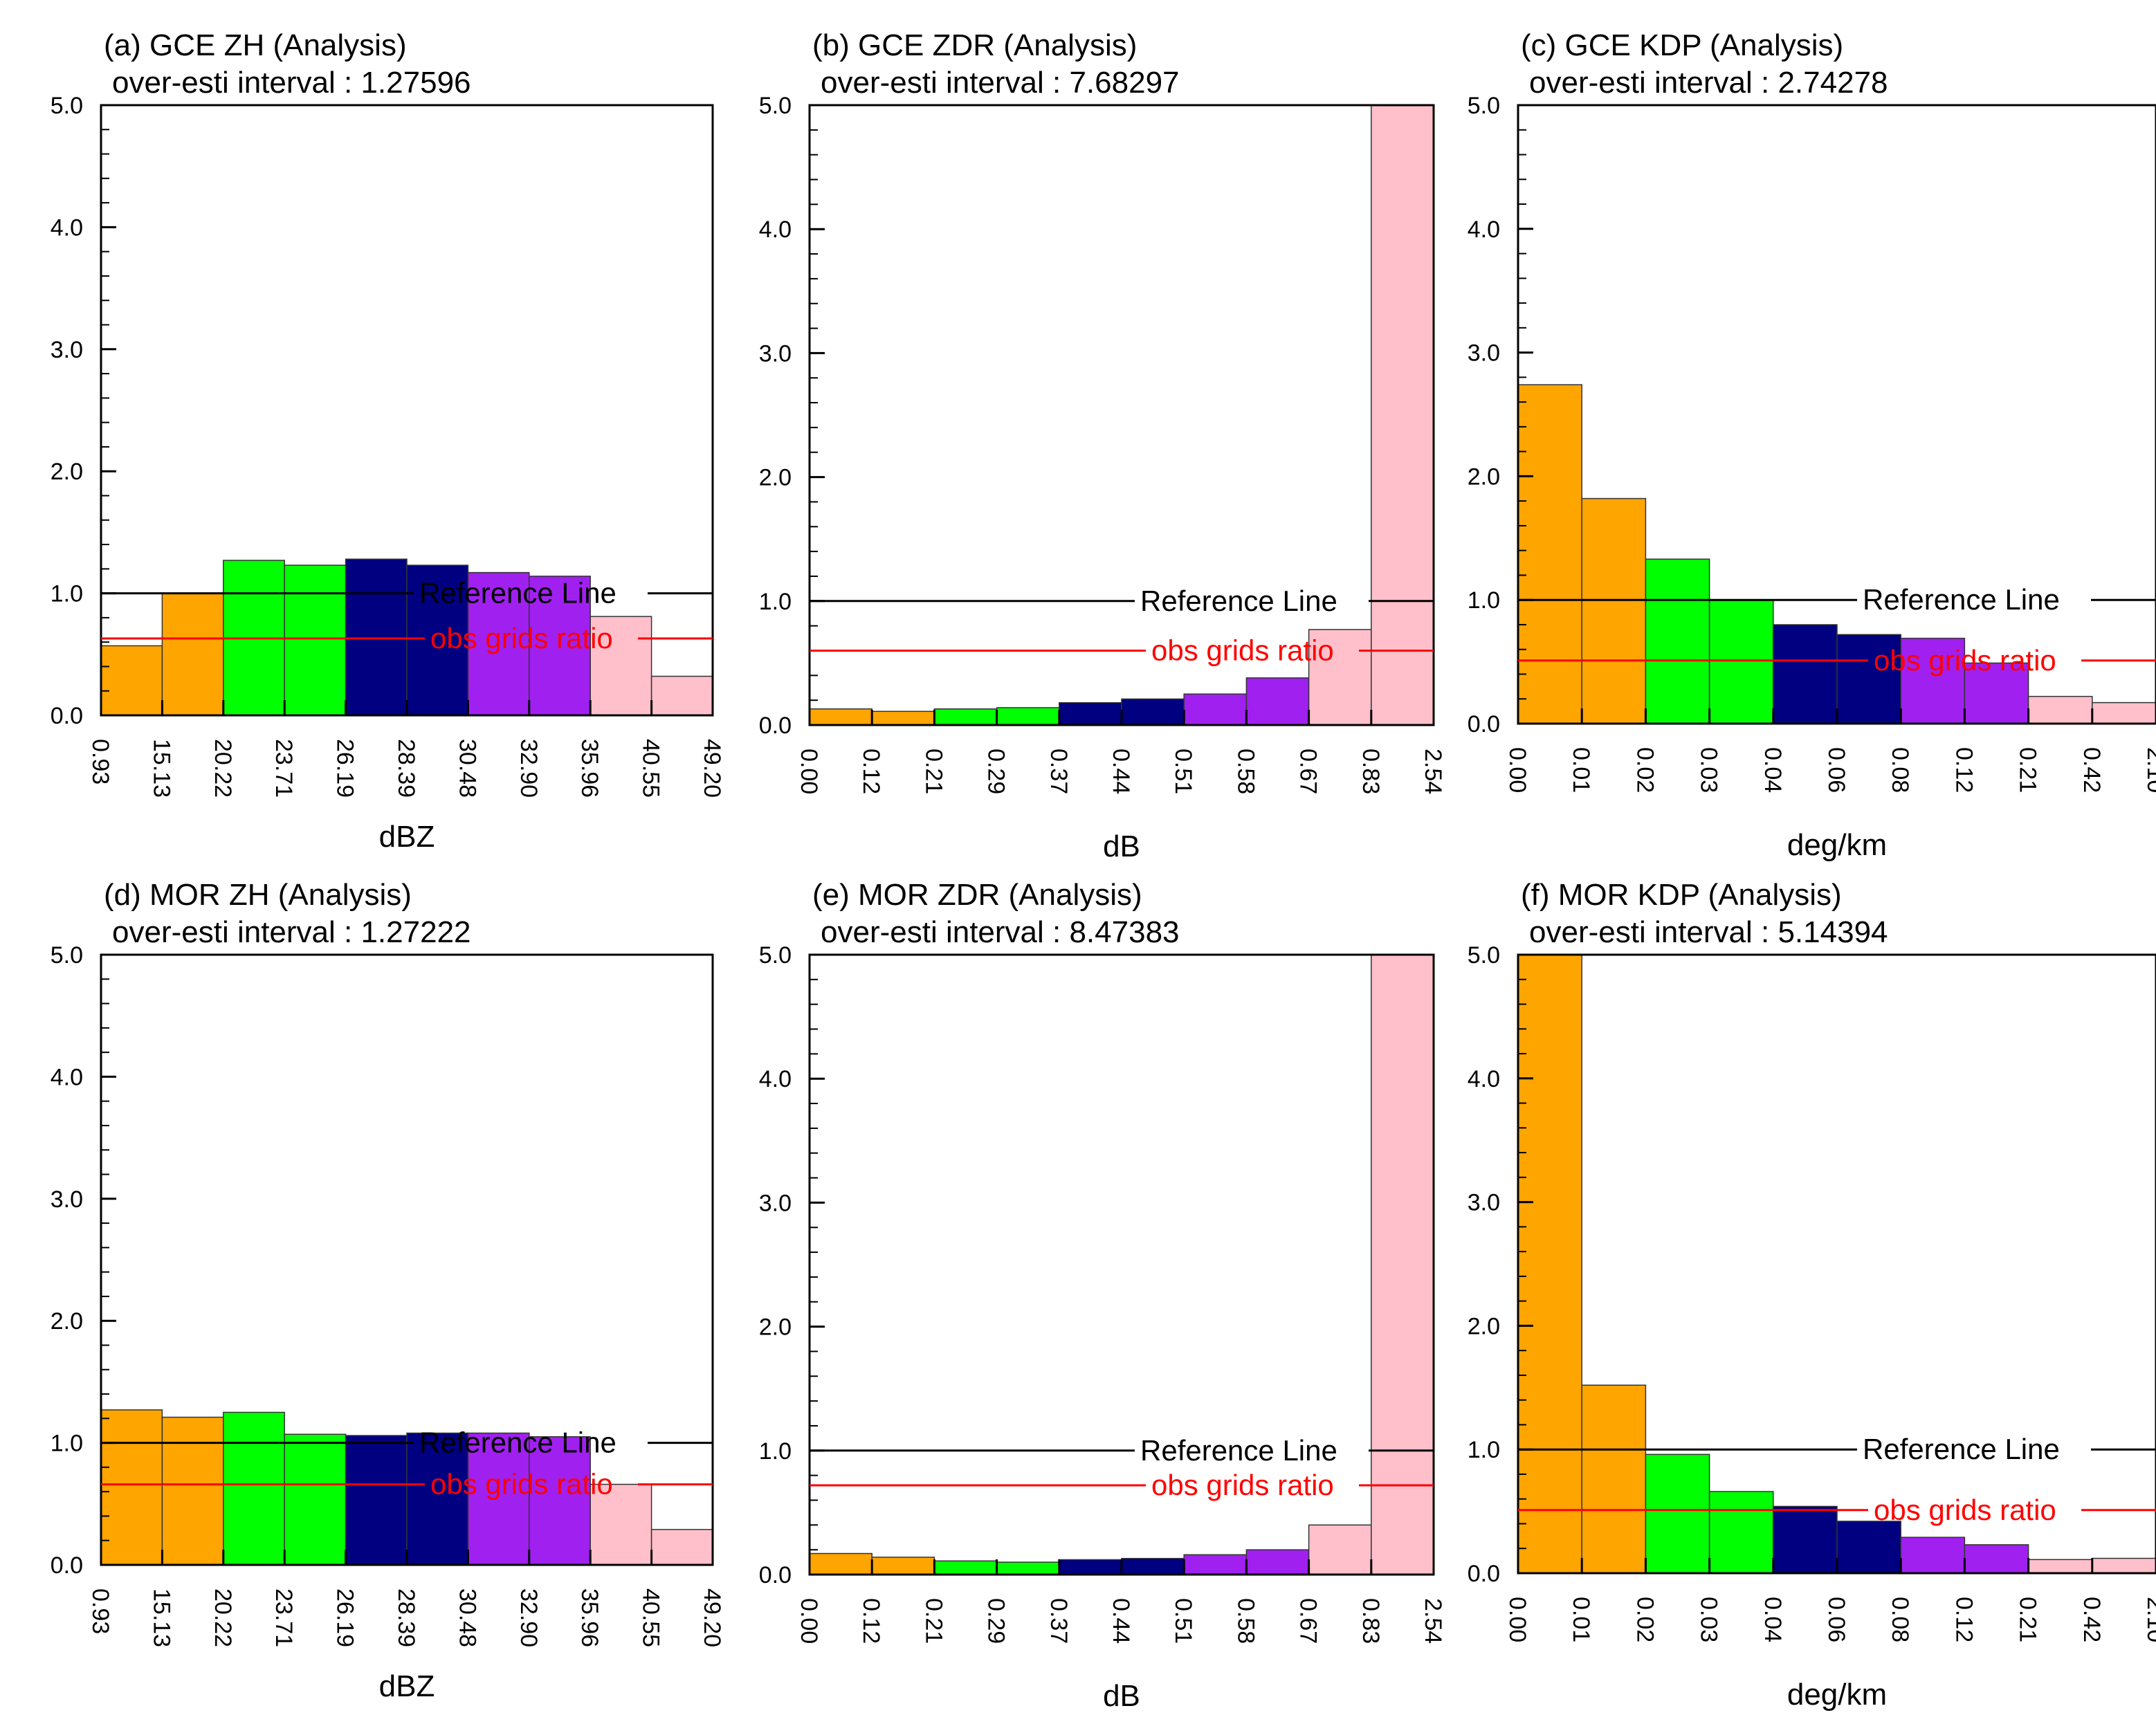 The width and height of the screenshot is (2156, 1715). What do you see at coordinates (223, 769) in the screenshot?
I see `x-tick-label: 20.22` at bounding box center [223, 769].